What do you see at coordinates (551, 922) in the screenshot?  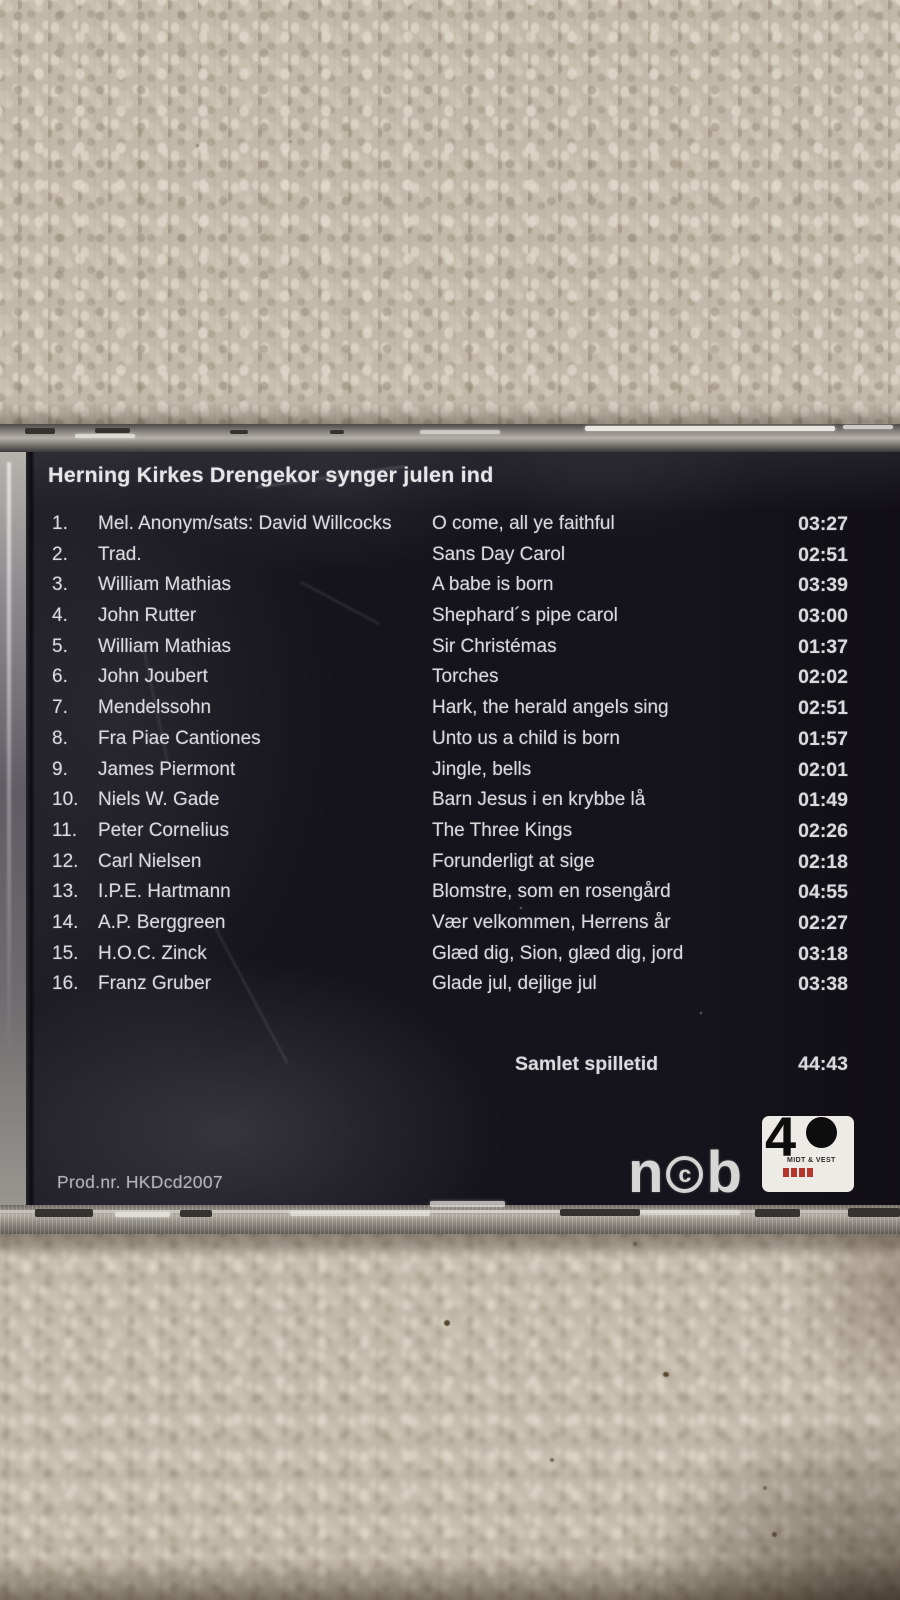 I see `track-title: Vær velkommen, Herrens år` at bounding box center [551, 922].